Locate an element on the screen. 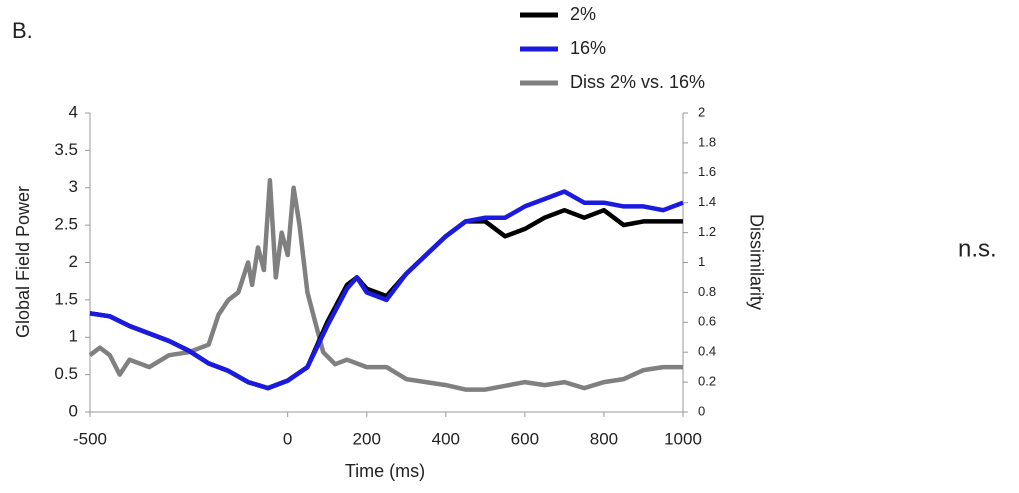 This screenshot has height=493, width=1019. y-tick-label: 1 is located at coordinates (73, 336).